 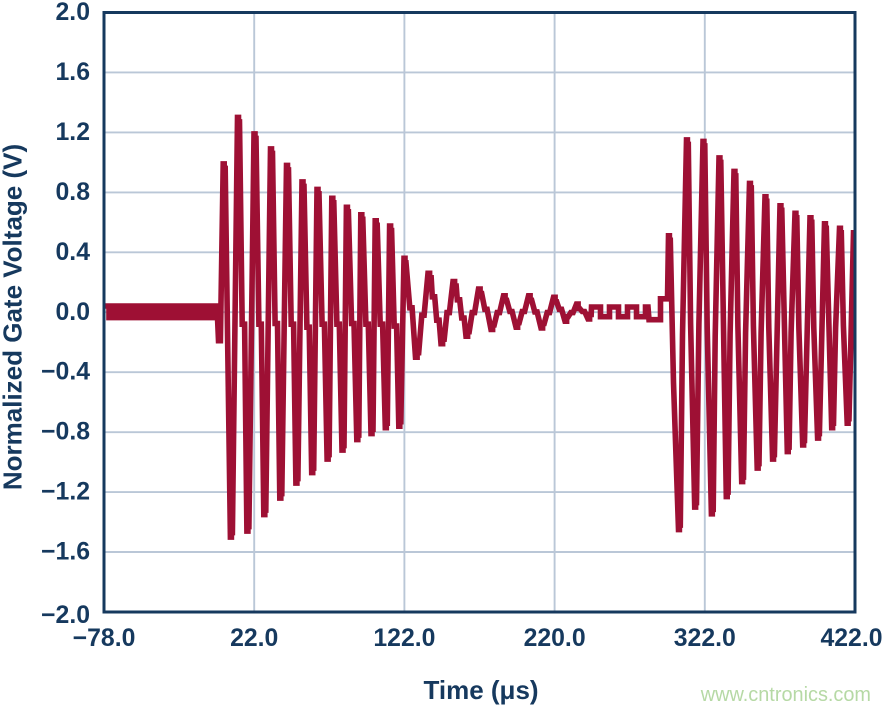 What do you see at coordinates (65, 432) in the screenshot?
I see `svg-text: −0.8` at bounding box center [65, 432].